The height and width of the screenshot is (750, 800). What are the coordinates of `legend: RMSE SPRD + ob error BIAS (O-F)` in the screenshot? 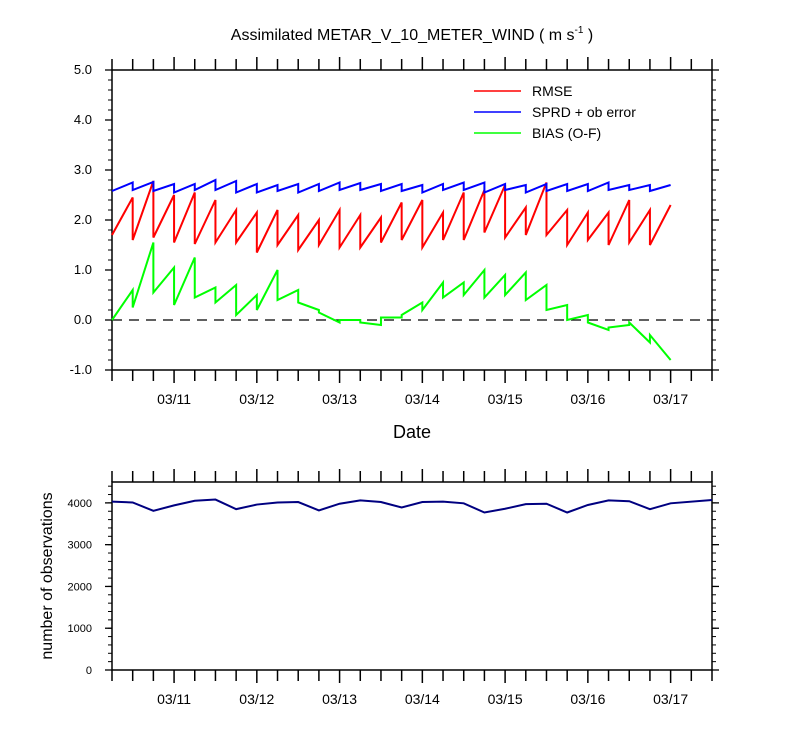 It's located at (555, 112).